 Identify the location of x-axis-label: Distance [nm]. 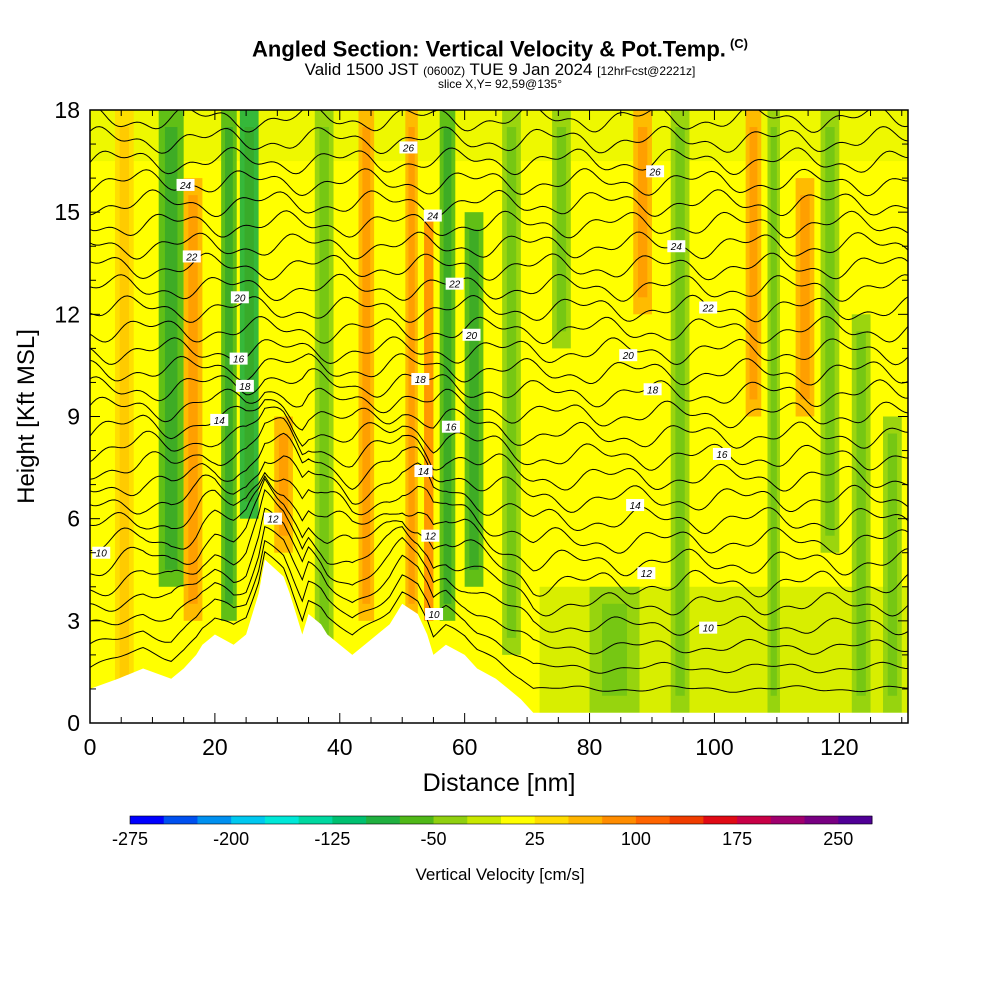
(499, 783).